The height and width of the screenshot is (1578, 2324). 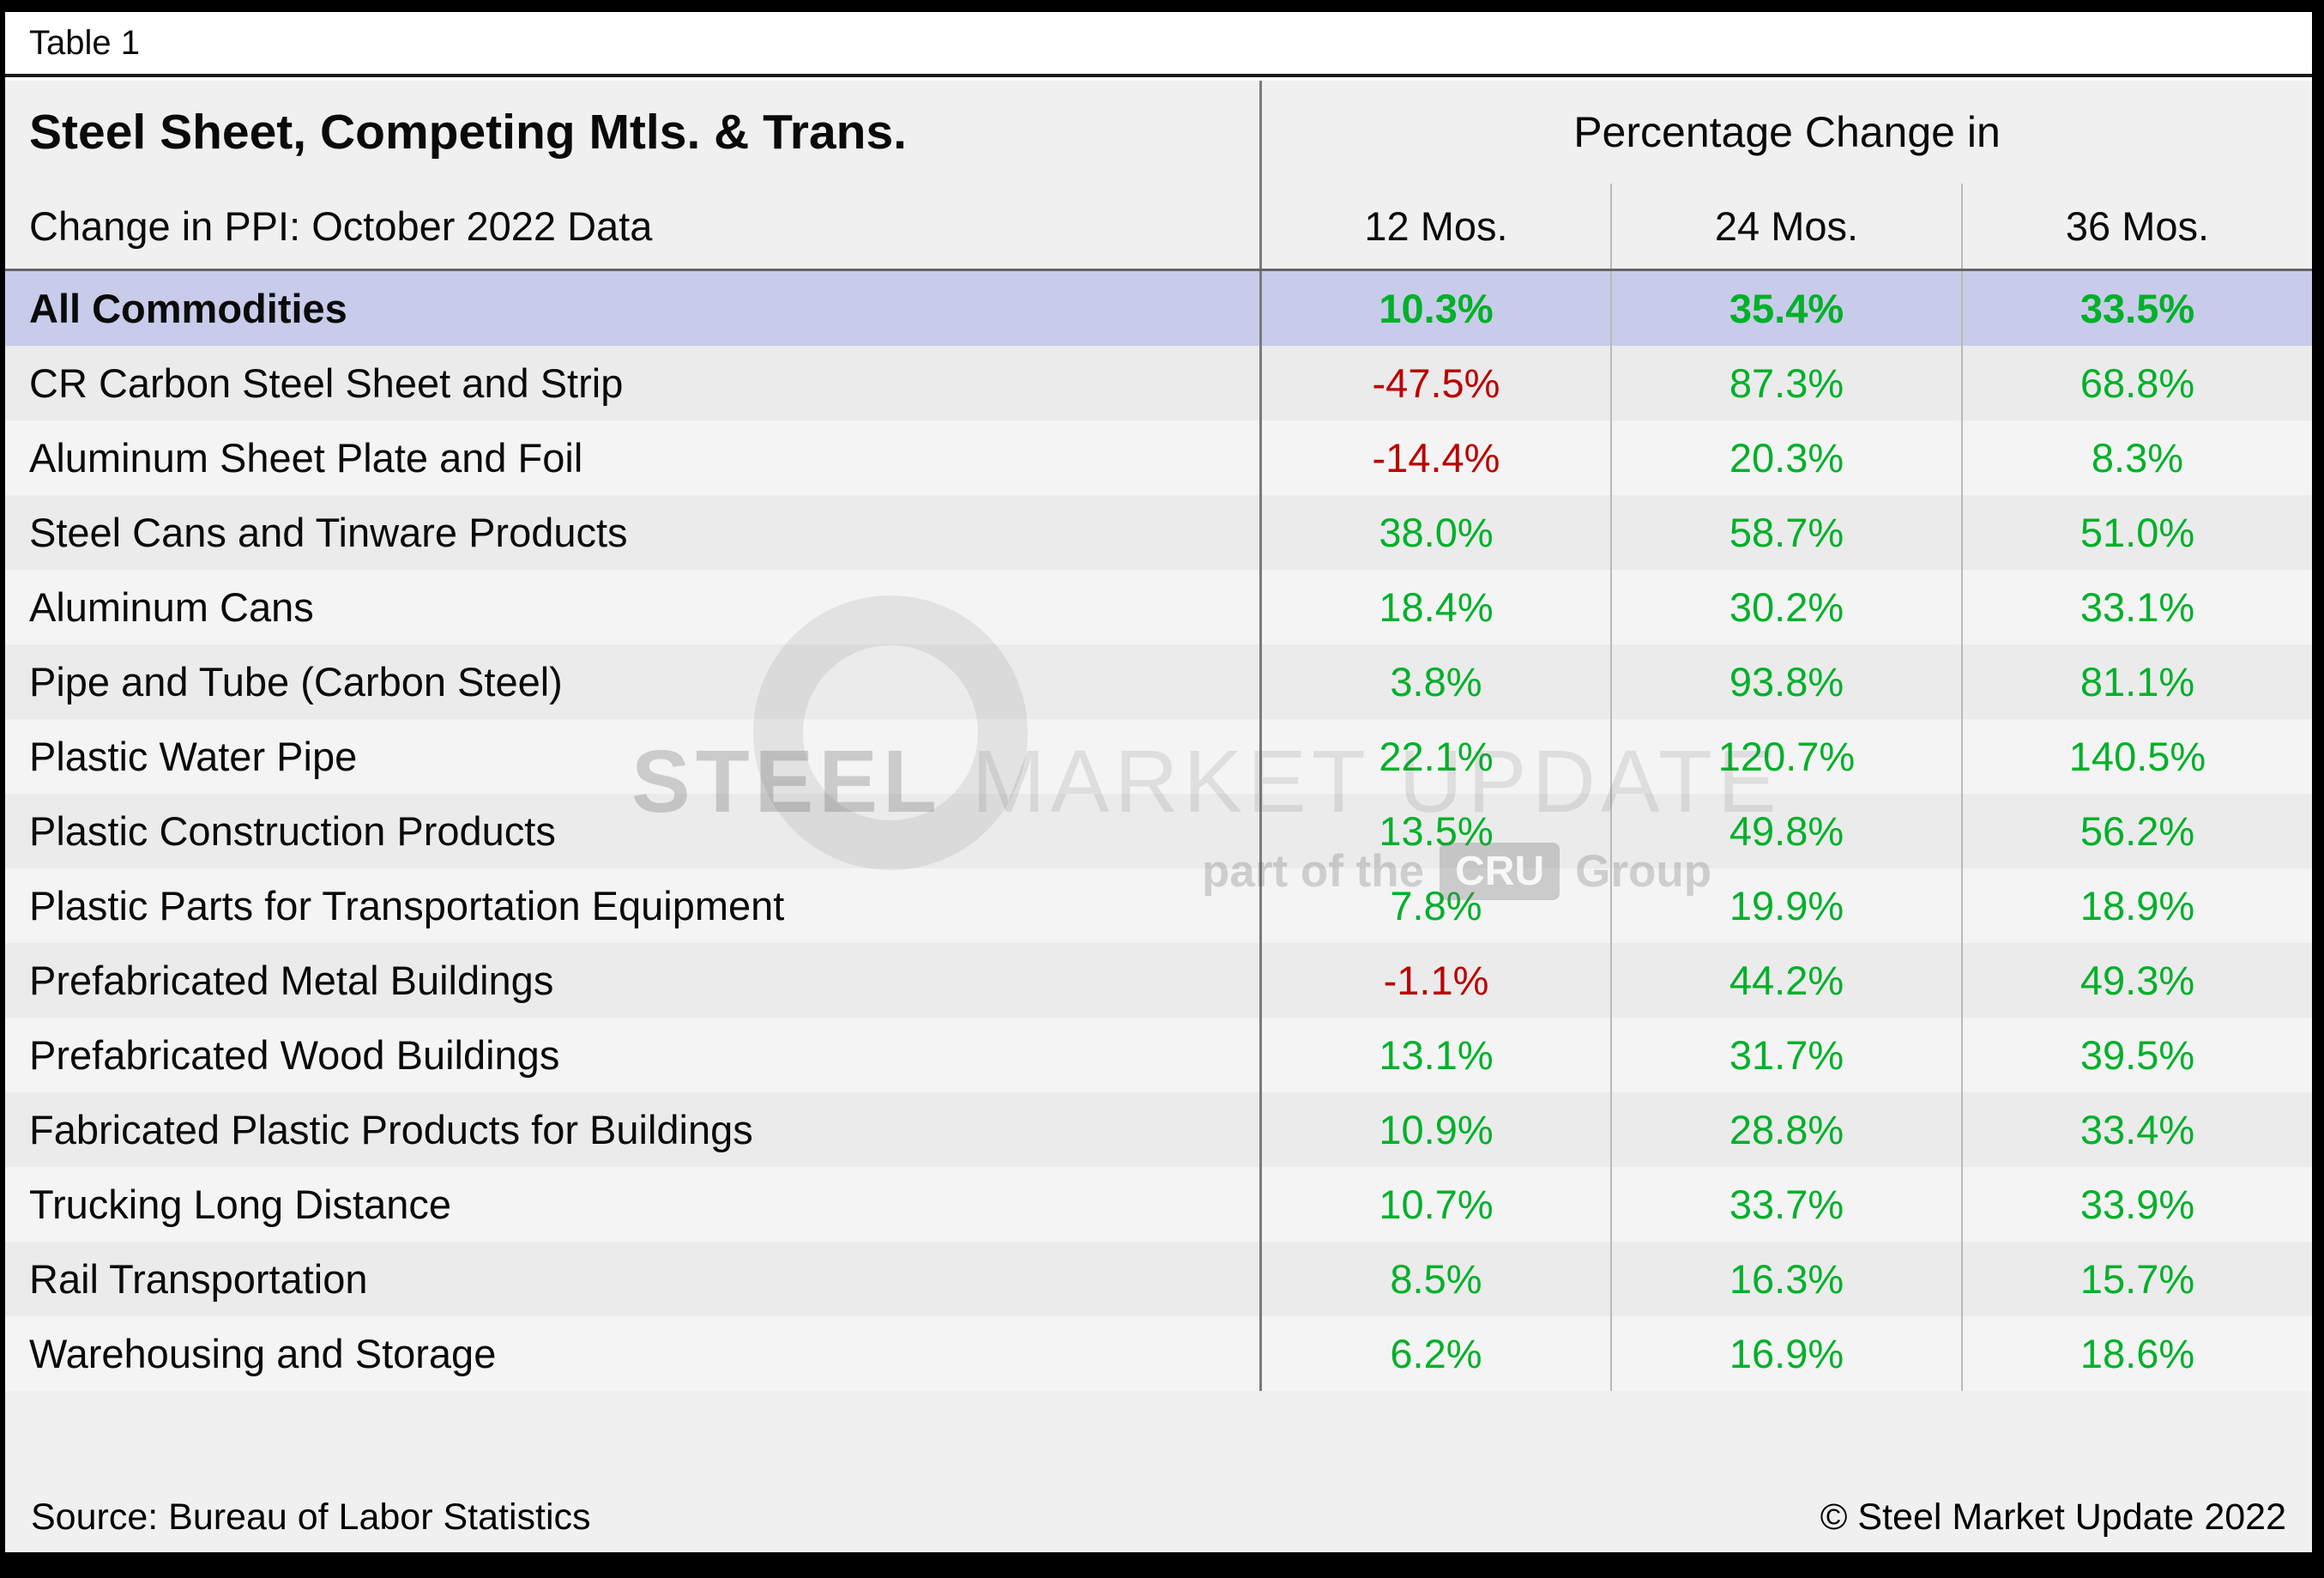 I want to click on cell-value: 87.3%, so click(x=1785, y=383).